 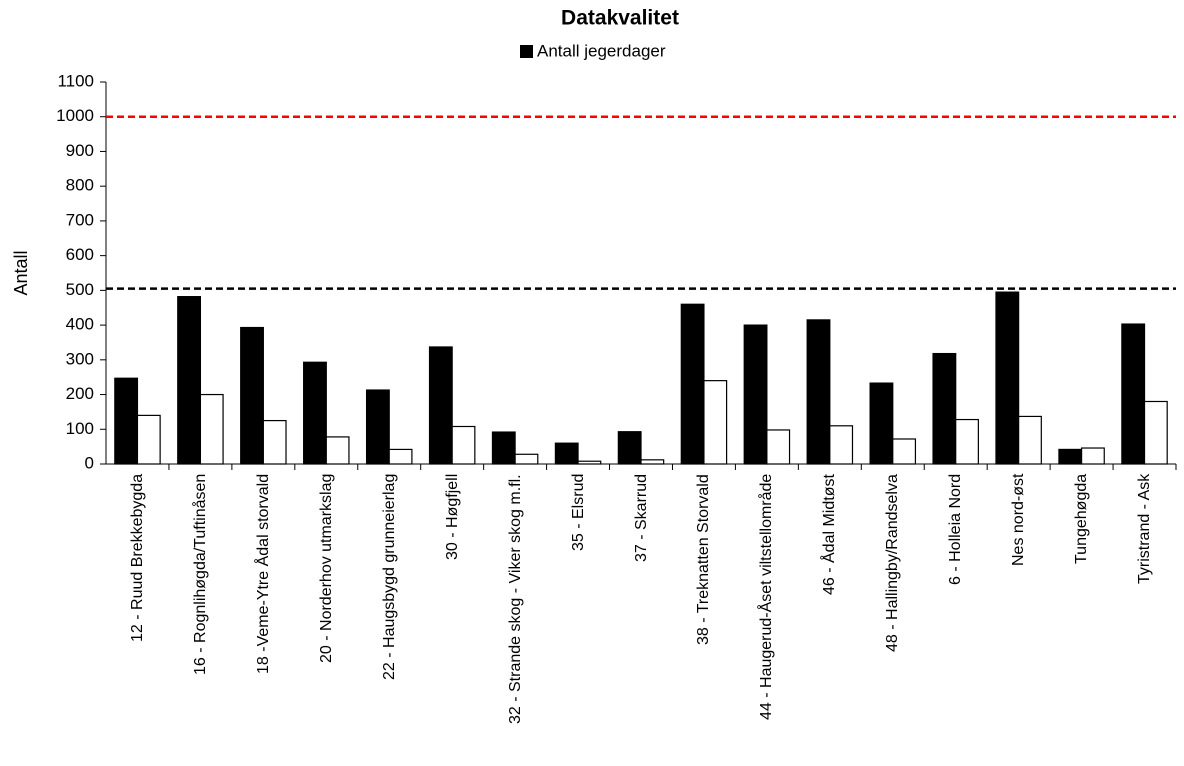 What do you see at coordinates (75, 115) in the screenshot?
I see `y-tick-label: 1000` at bounding box center [75, 115].